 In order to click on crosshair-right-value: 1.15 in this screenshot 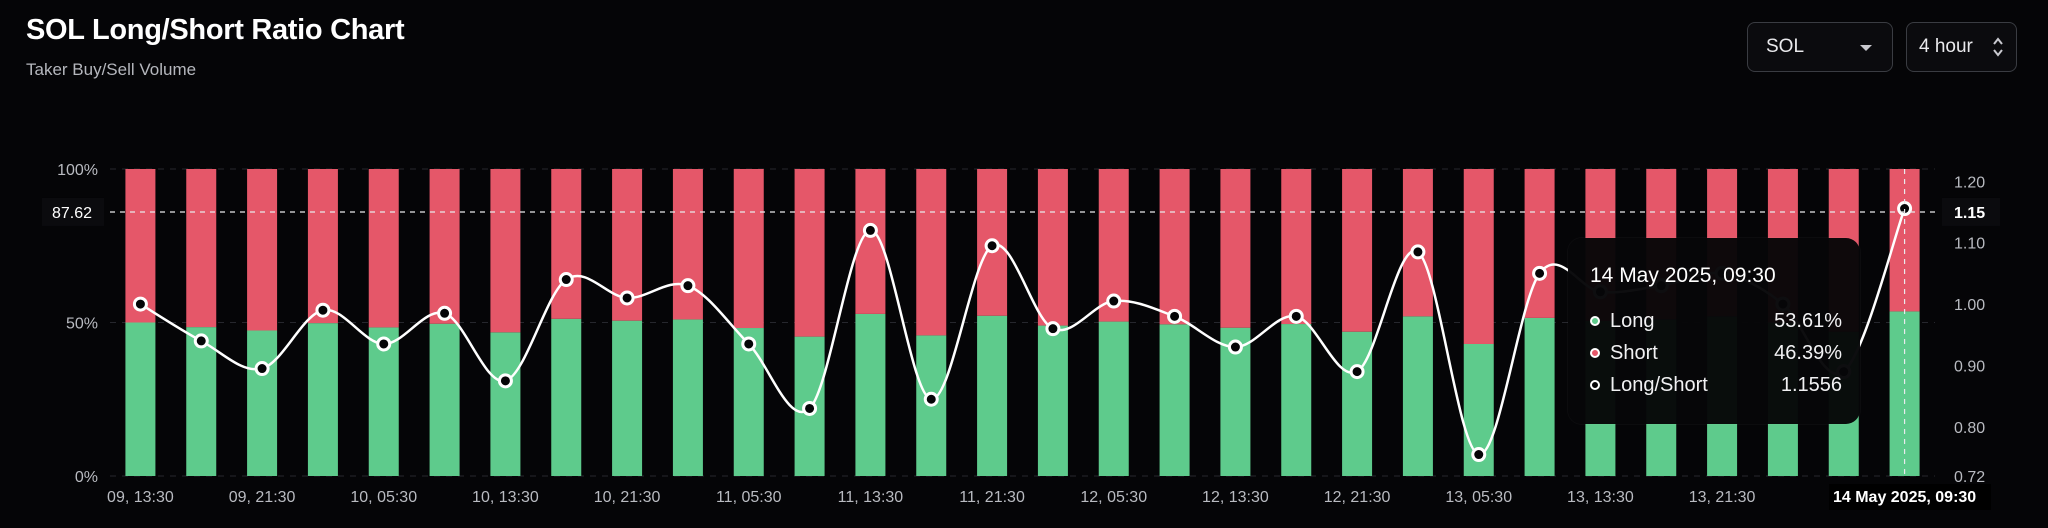, I will do `click(1969, 213)`.